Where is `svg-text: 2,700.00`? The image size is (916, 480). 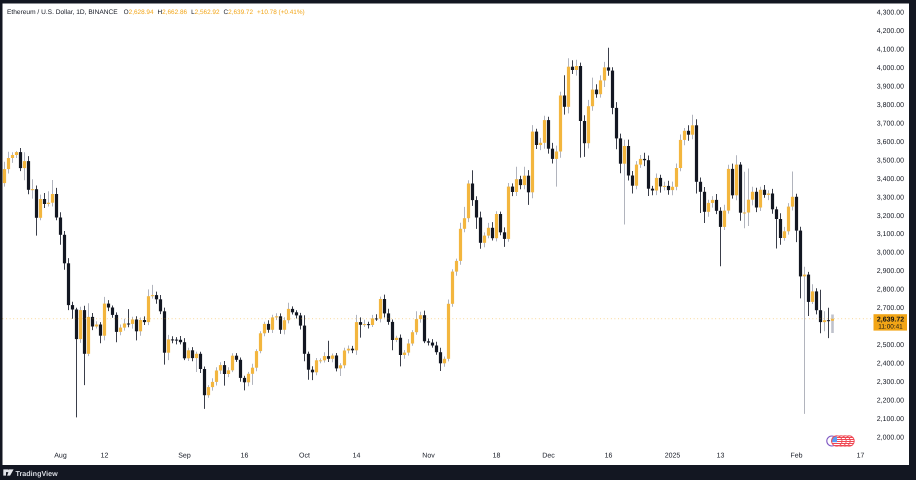 svg-text: 2,700.00 is located at coordinates (890, 308).